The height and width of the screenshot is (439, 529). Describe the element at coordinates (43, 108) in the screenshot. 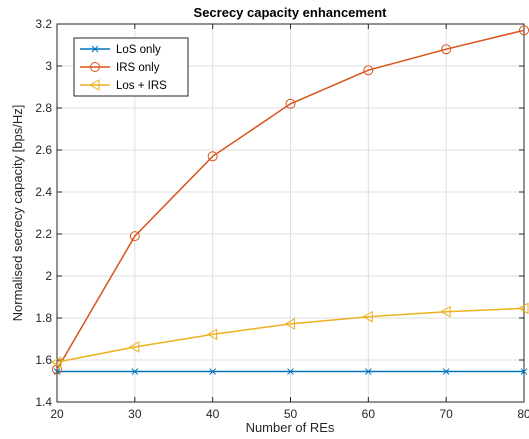

I see `y-tick-label: 2.8` at that location.